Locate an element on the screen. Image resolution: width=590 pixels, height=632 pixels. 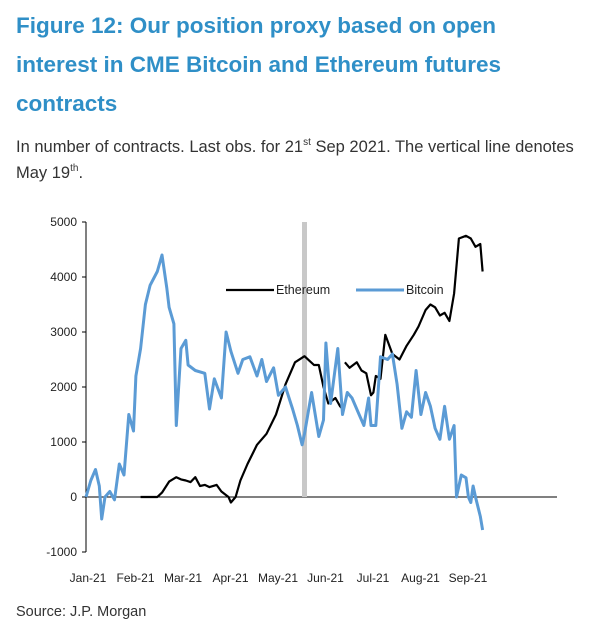
chart-legend: Ethereum Bitcoin is located at coordinates (335, 290).